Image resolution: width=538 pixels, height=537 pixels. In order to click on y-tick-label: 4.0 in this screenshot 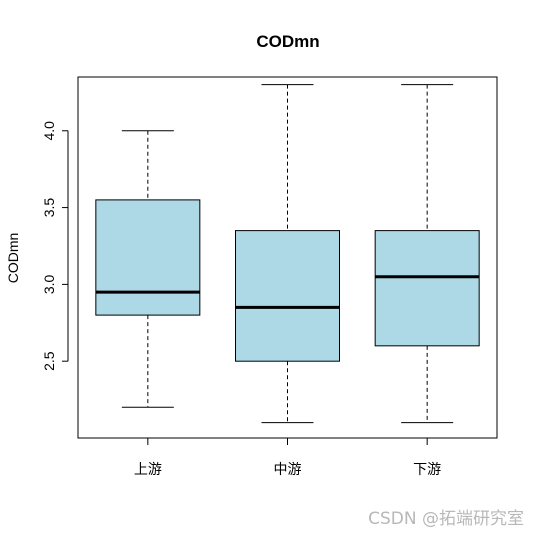, I will do `click(49, 131)`.